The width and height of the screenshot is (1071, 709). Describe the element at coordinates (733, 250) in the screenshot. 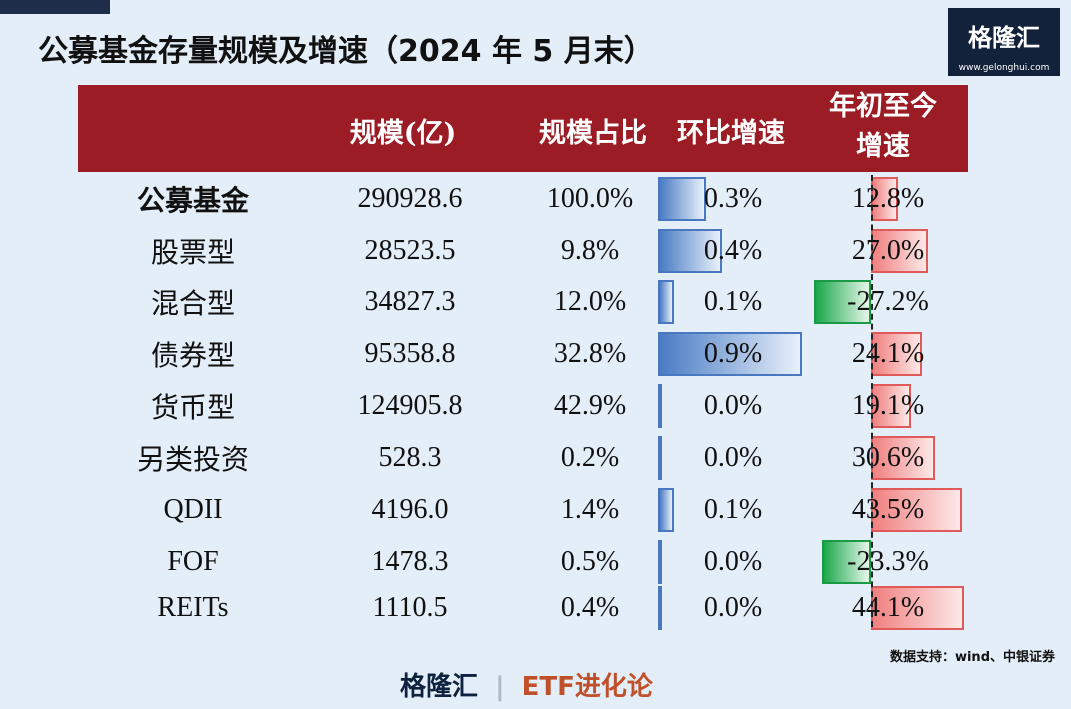

I see `mom: 0.4%` at that location.